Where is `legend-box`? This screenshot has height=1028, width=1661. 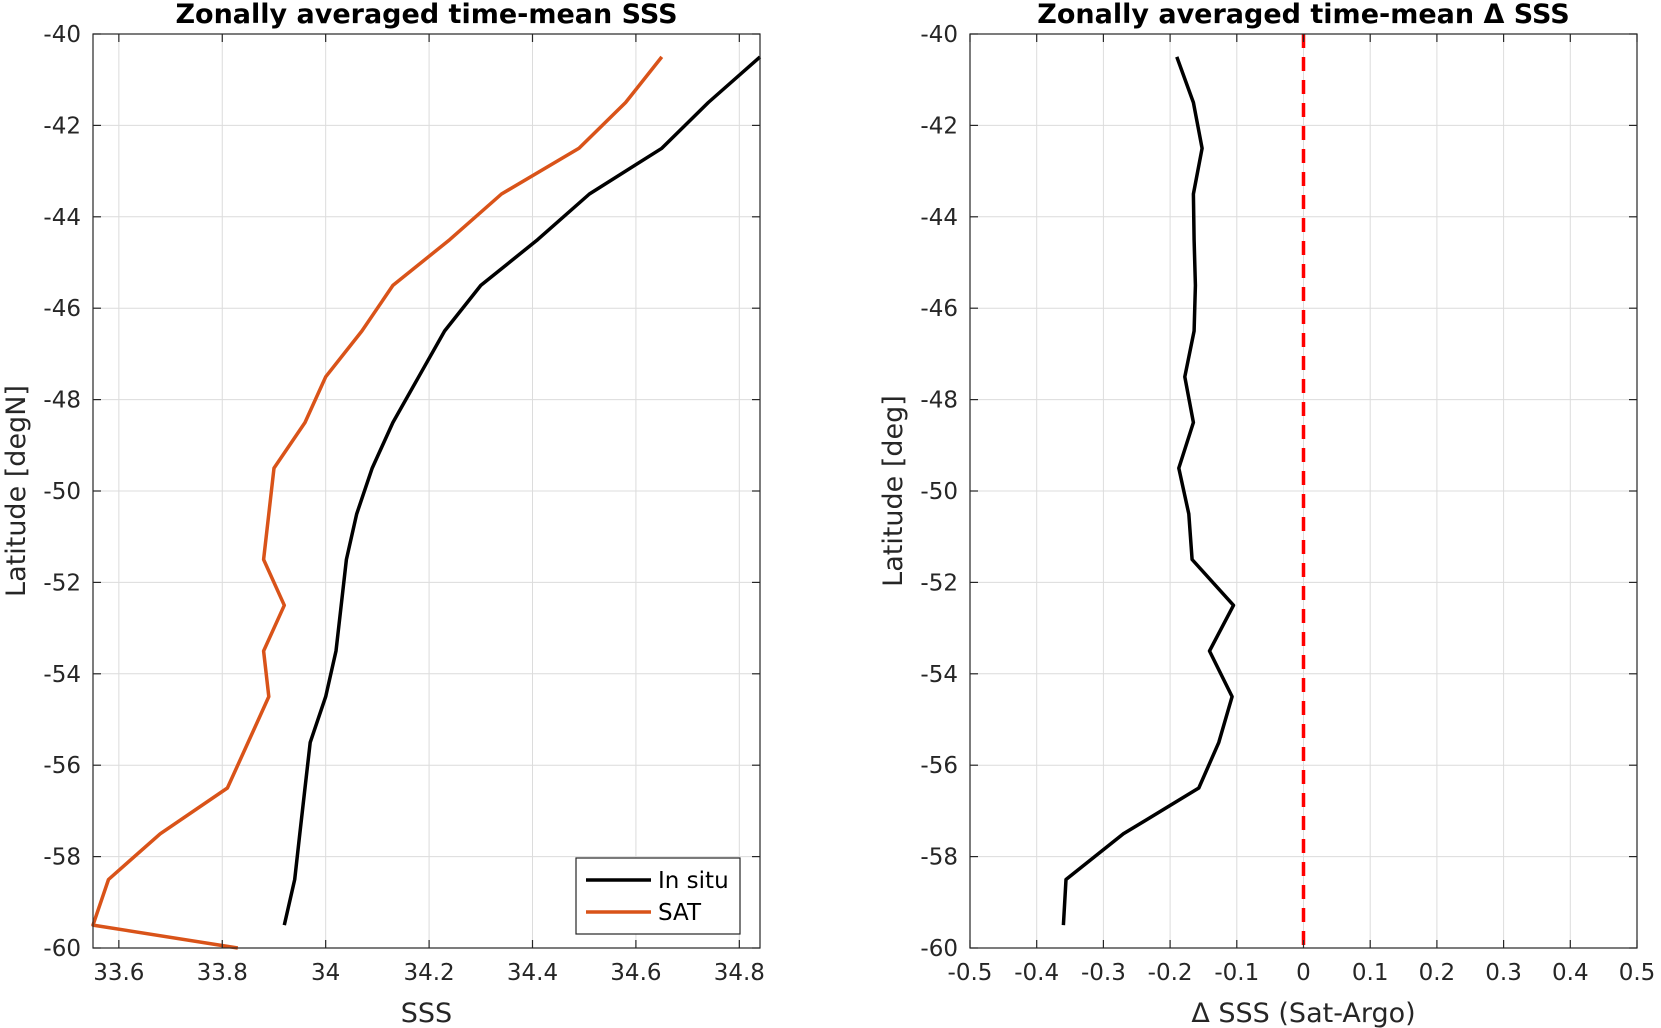 legend-box is located at coordinates (658, 896).